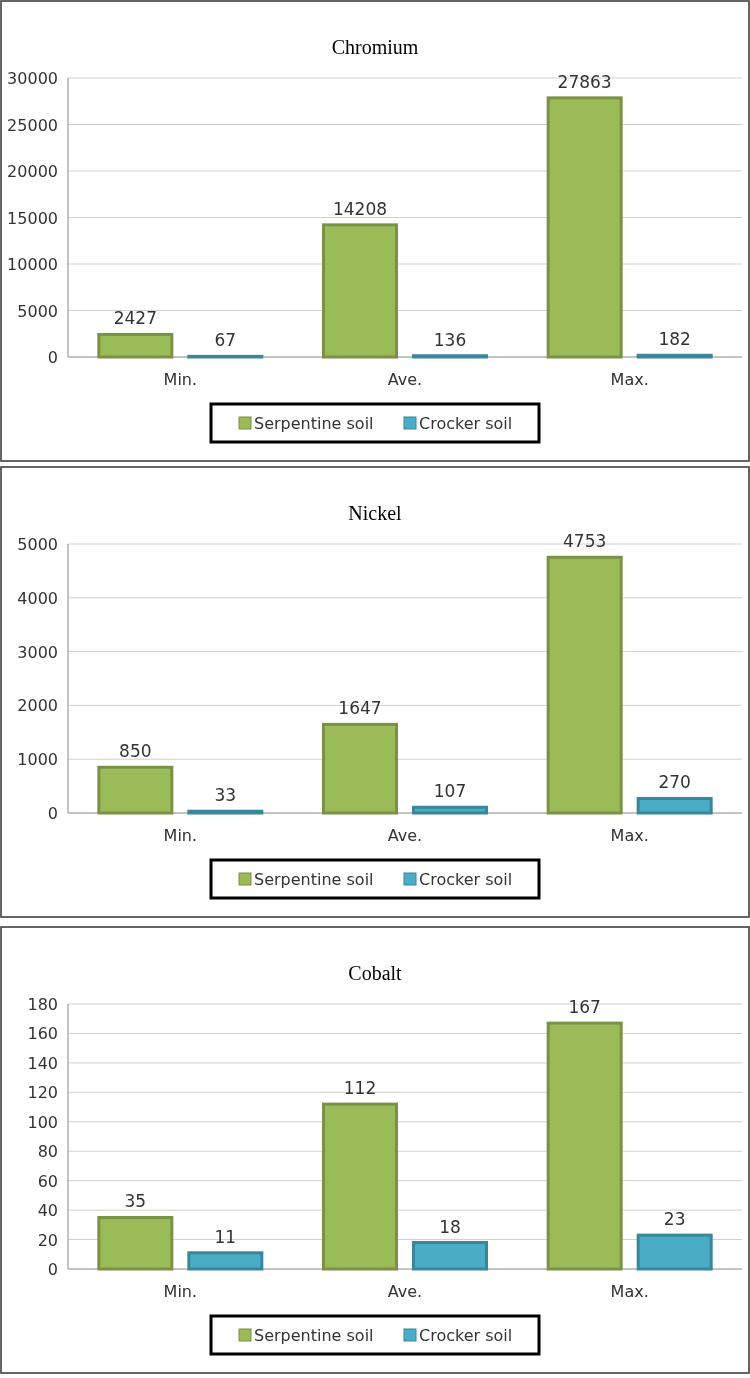 This screenshot has height=1378, width=750. I want to click on y-tick-label: 40, so click(47, 1211).